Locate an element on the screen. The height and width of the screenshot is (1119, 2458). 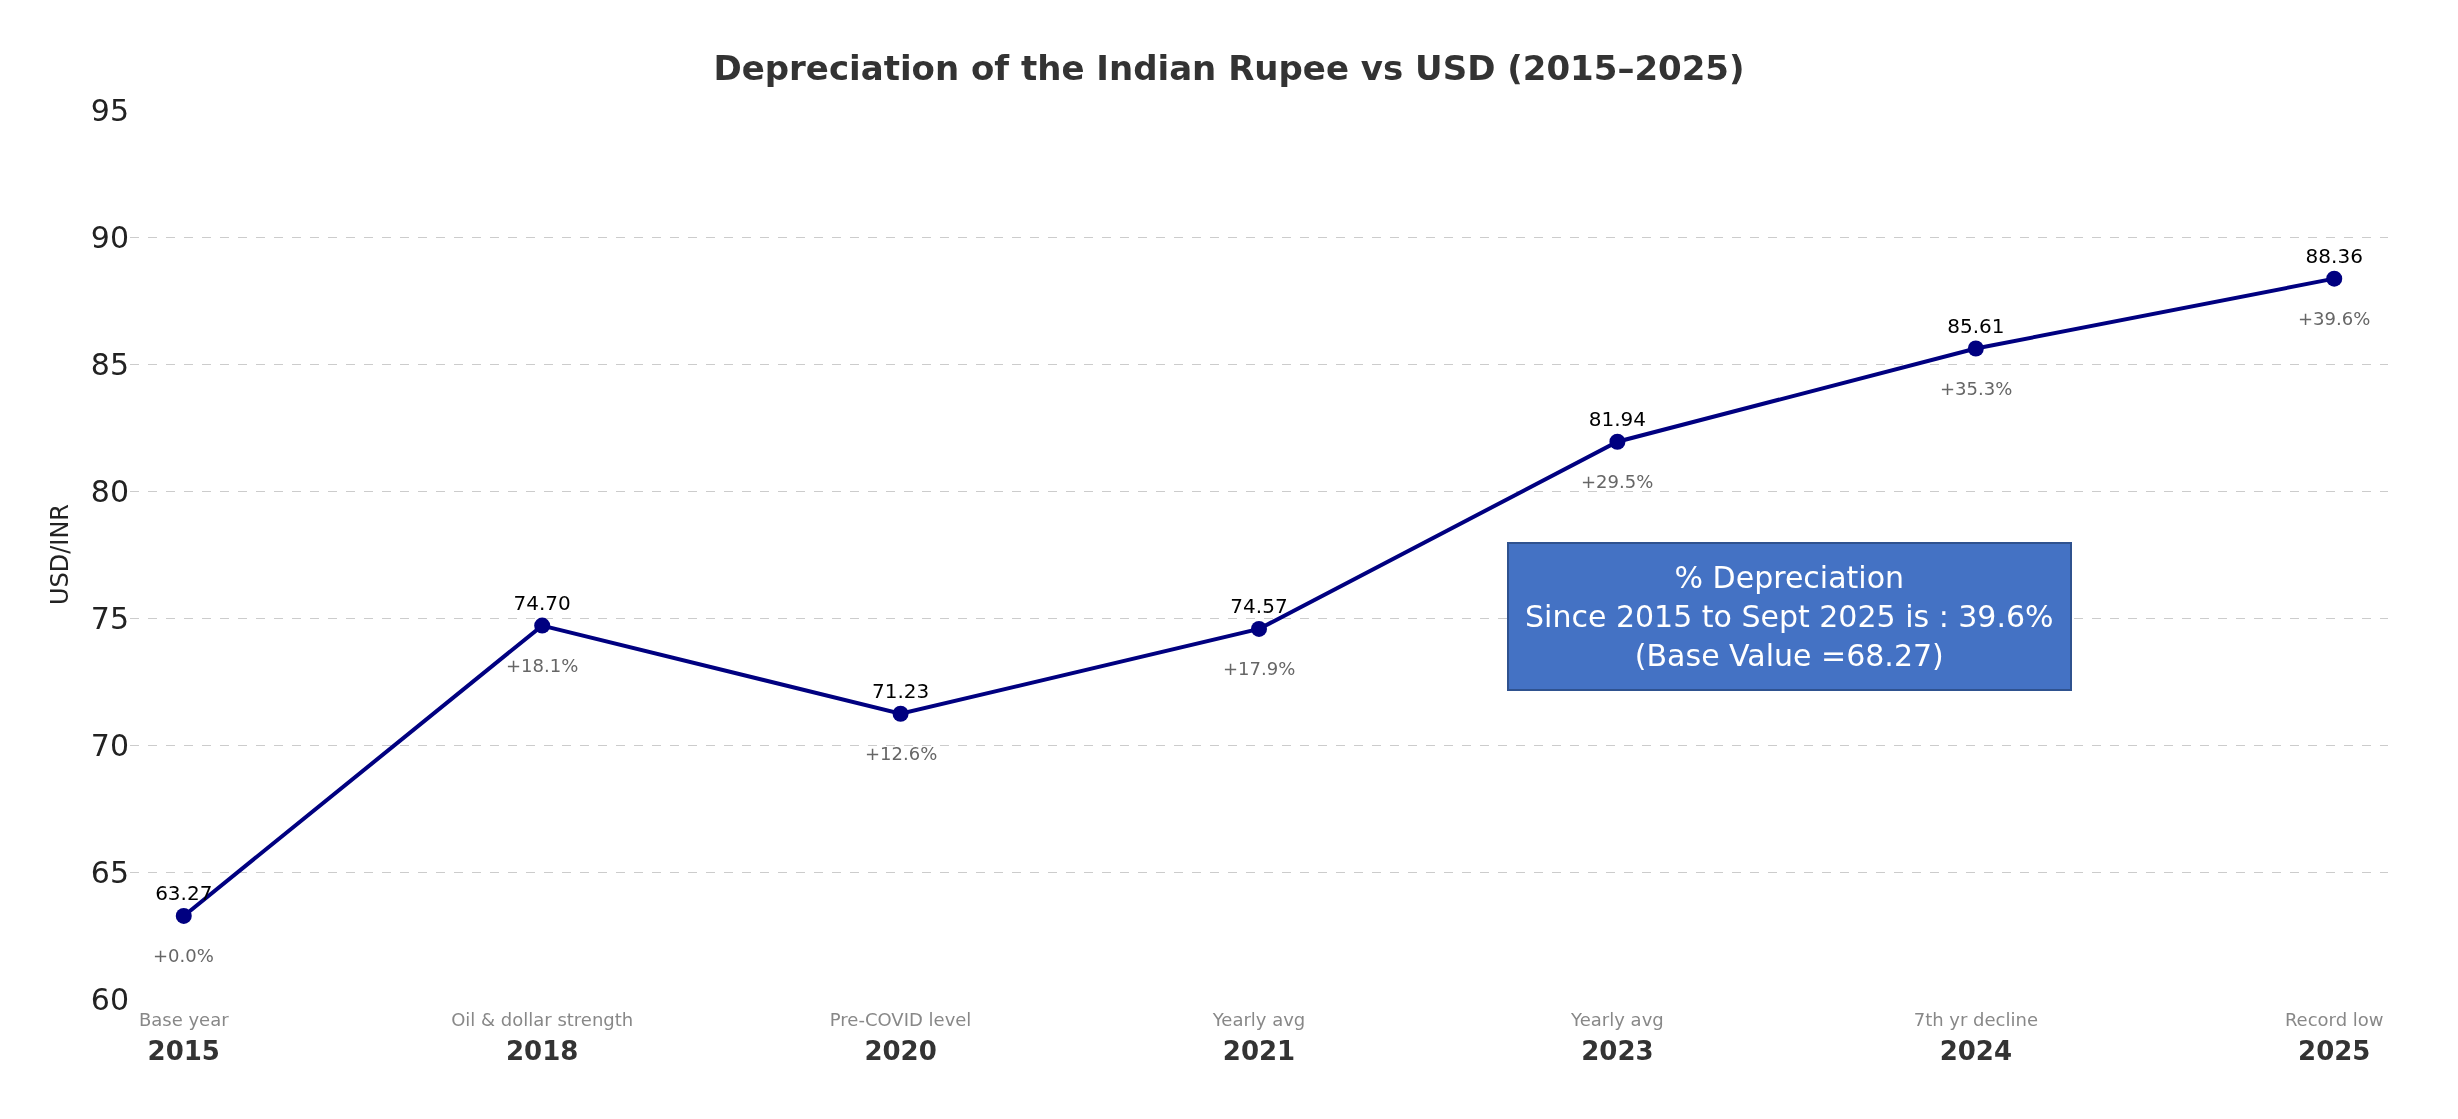
x-tick-label: 7th yr decline 2024 is located at coordinates (1975, 1037).